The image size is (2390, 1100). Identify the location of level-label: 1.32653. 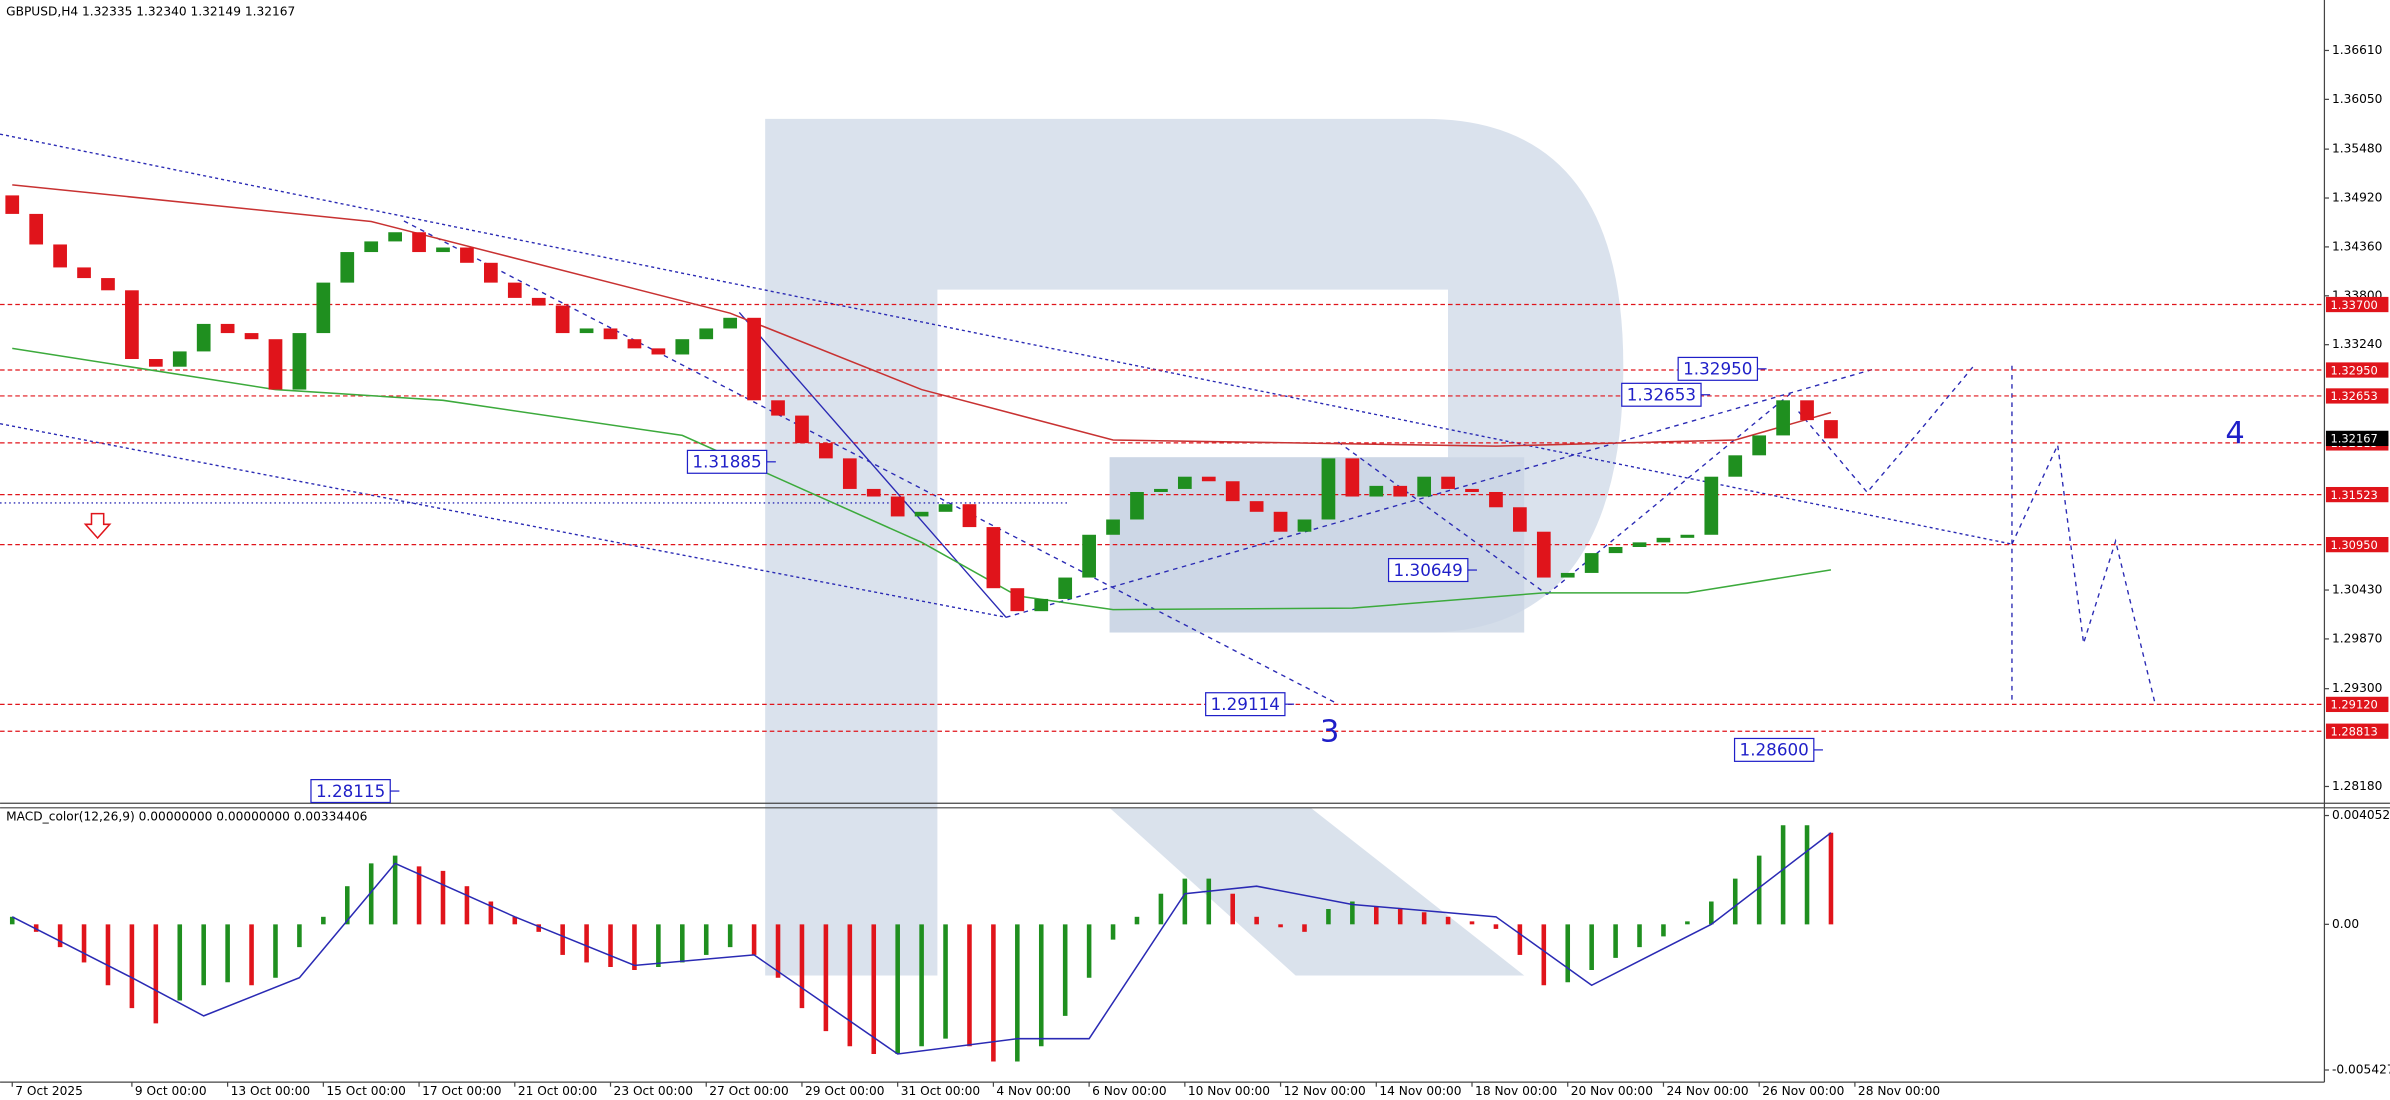
(2354, 396).